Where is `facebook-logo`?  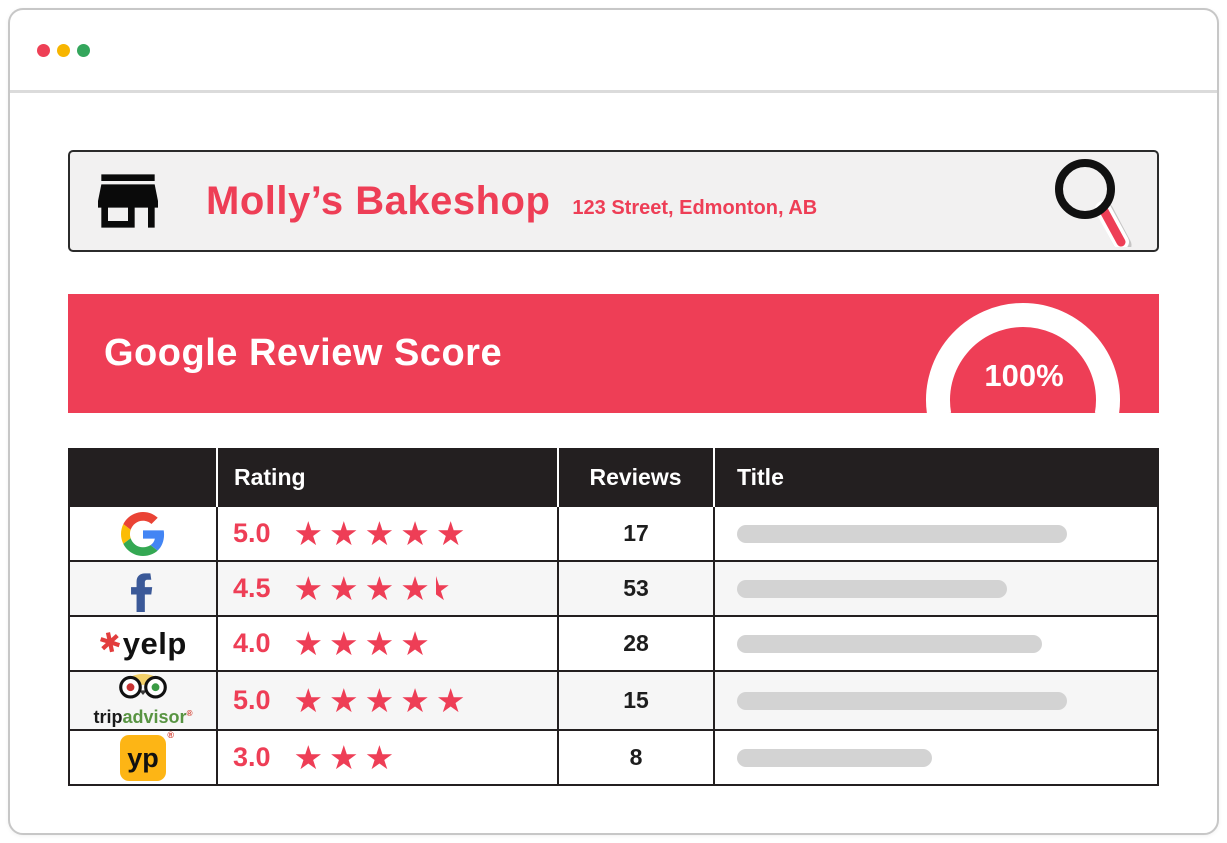 facebook-logo is located at coordinates (143, 588).